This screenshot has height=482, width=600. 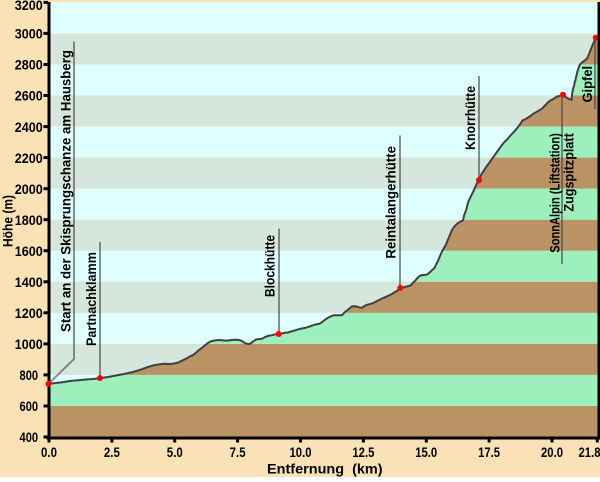 I want to click on svg-text: 1000, so click(x=29, y=344).